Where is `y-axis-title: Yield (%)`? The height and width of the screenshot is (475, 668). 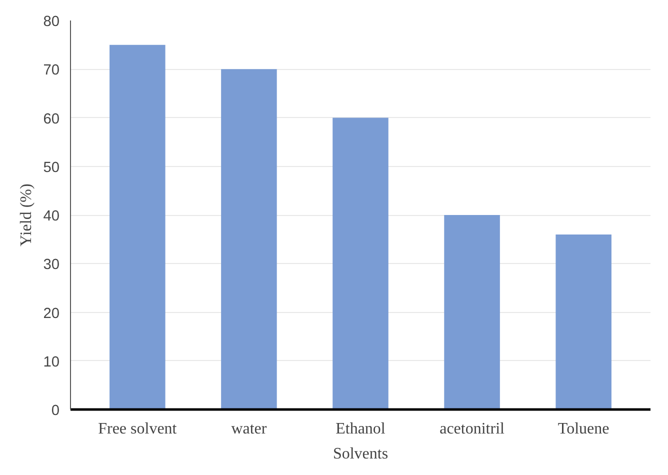 y-axis-title: Yield (%) is located at coordinates (27, 215).